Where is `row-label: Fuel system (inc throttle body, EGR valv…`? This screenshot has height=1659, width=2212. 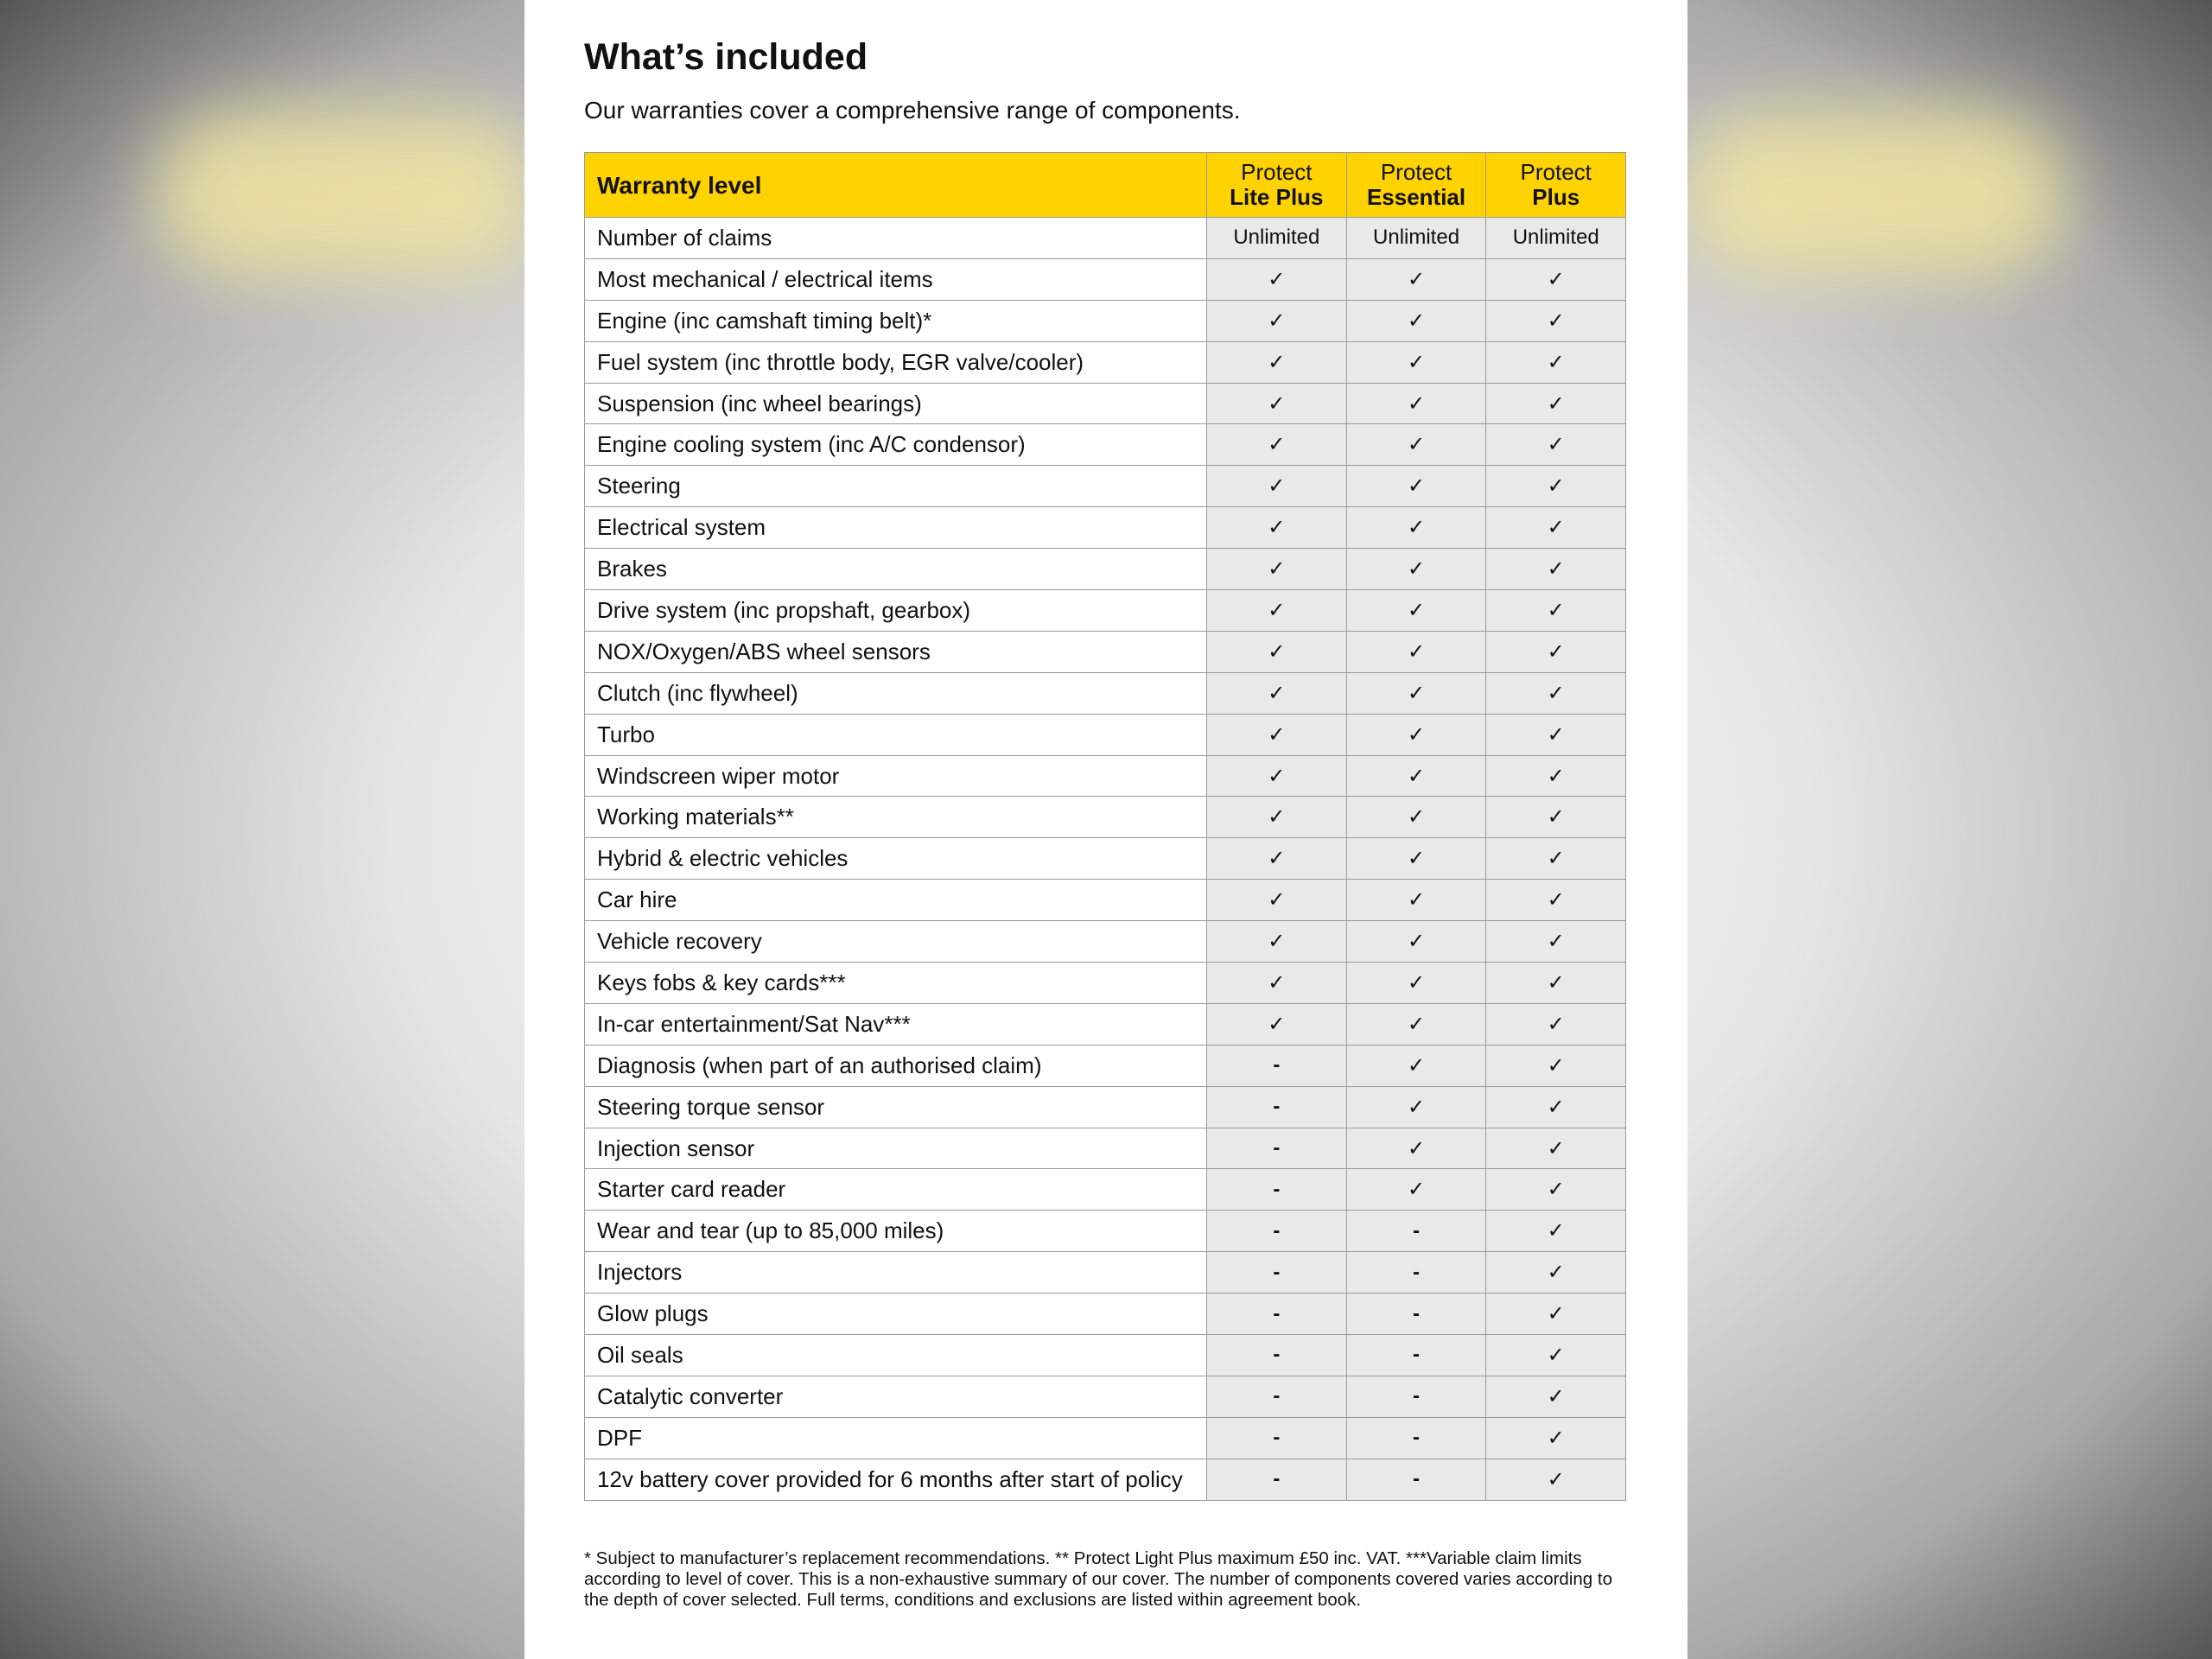 row-label: Fuel system (inc throttle body, EGR valv… is located at coordinates (895, 362).